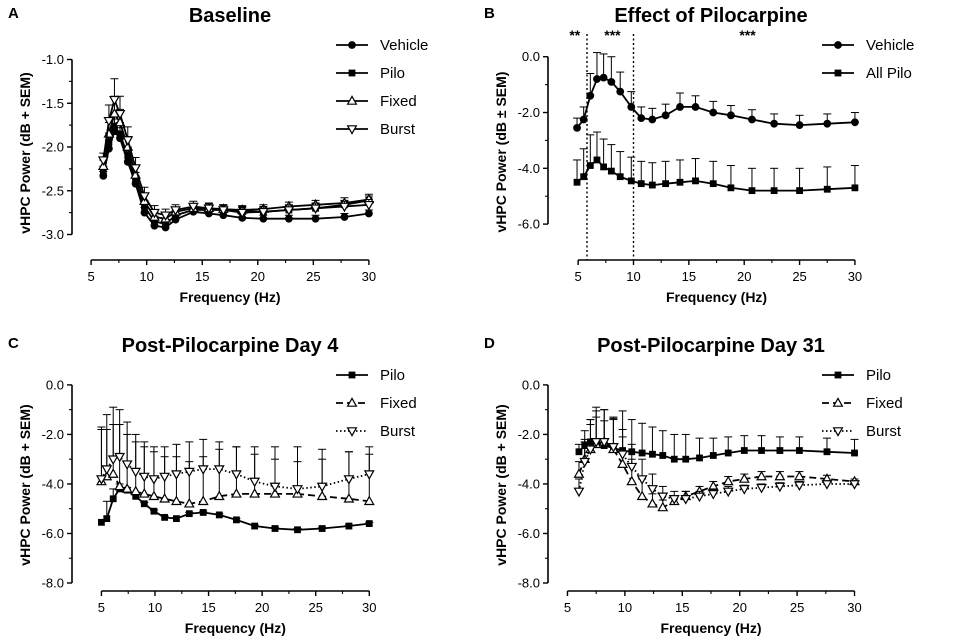  I want to click on legend-item: Burst, so click(376, 431).